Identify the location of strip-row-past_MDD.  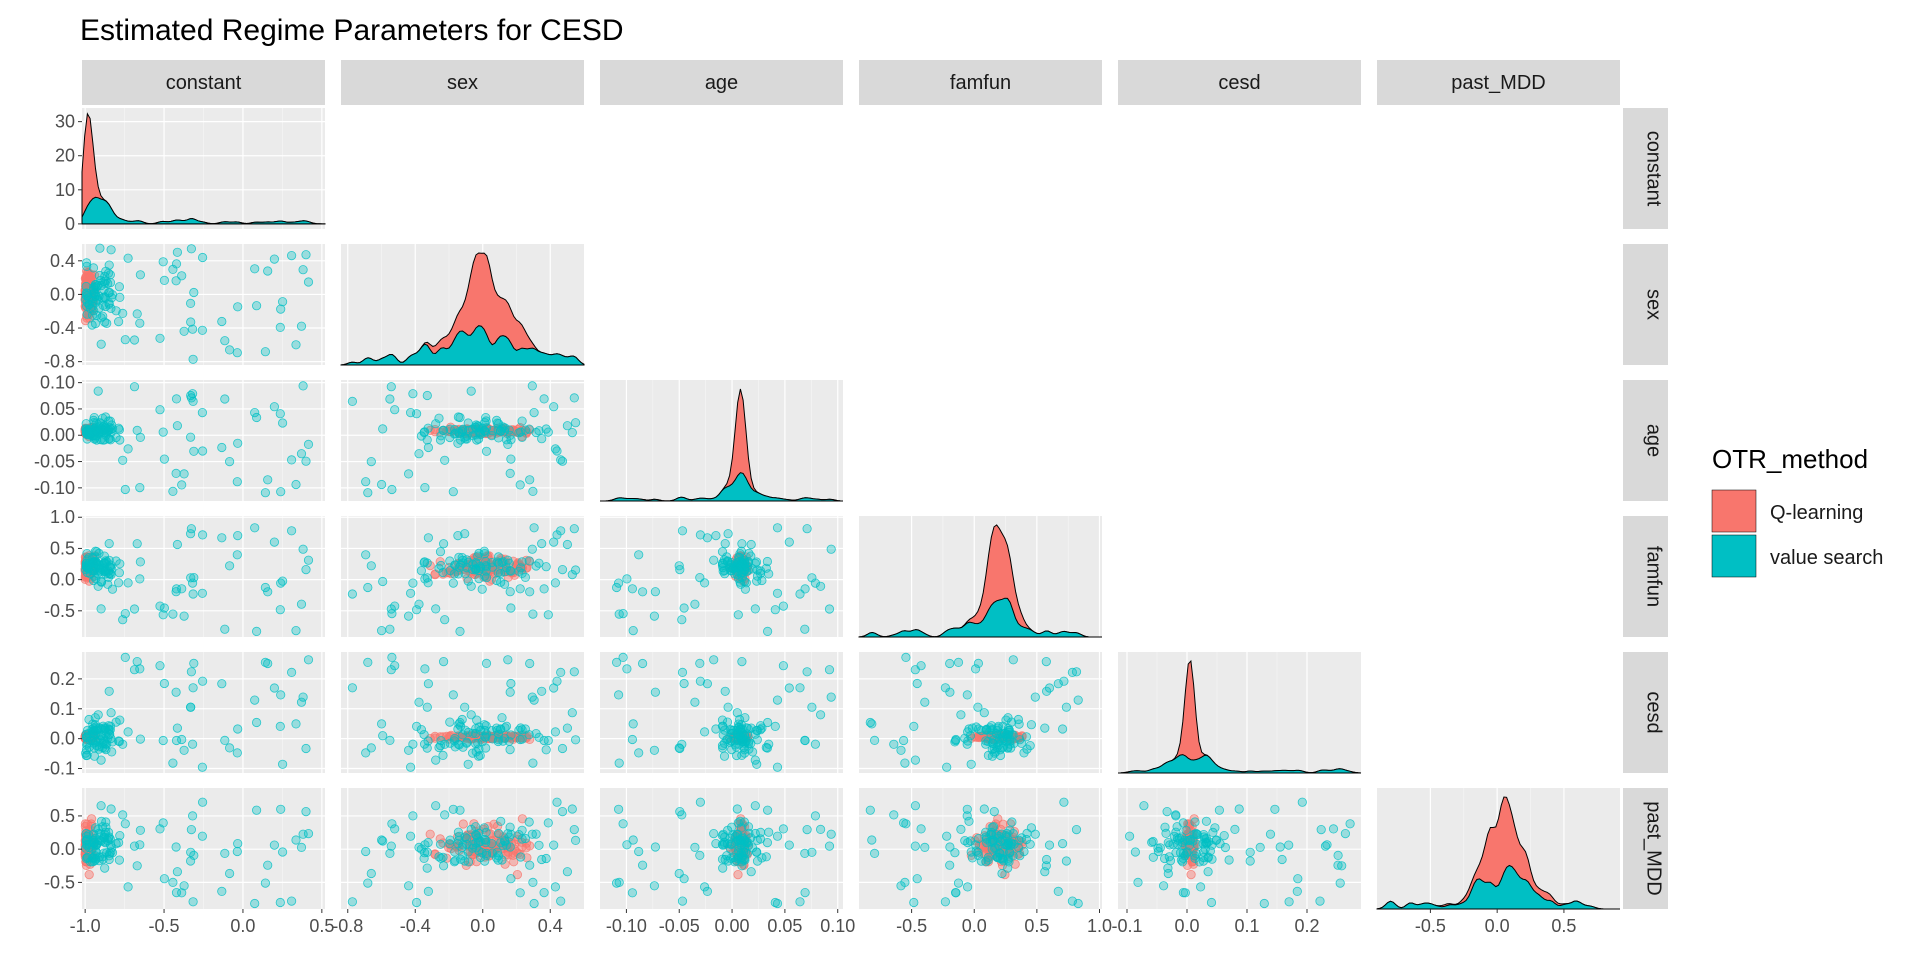
(1645, 848).